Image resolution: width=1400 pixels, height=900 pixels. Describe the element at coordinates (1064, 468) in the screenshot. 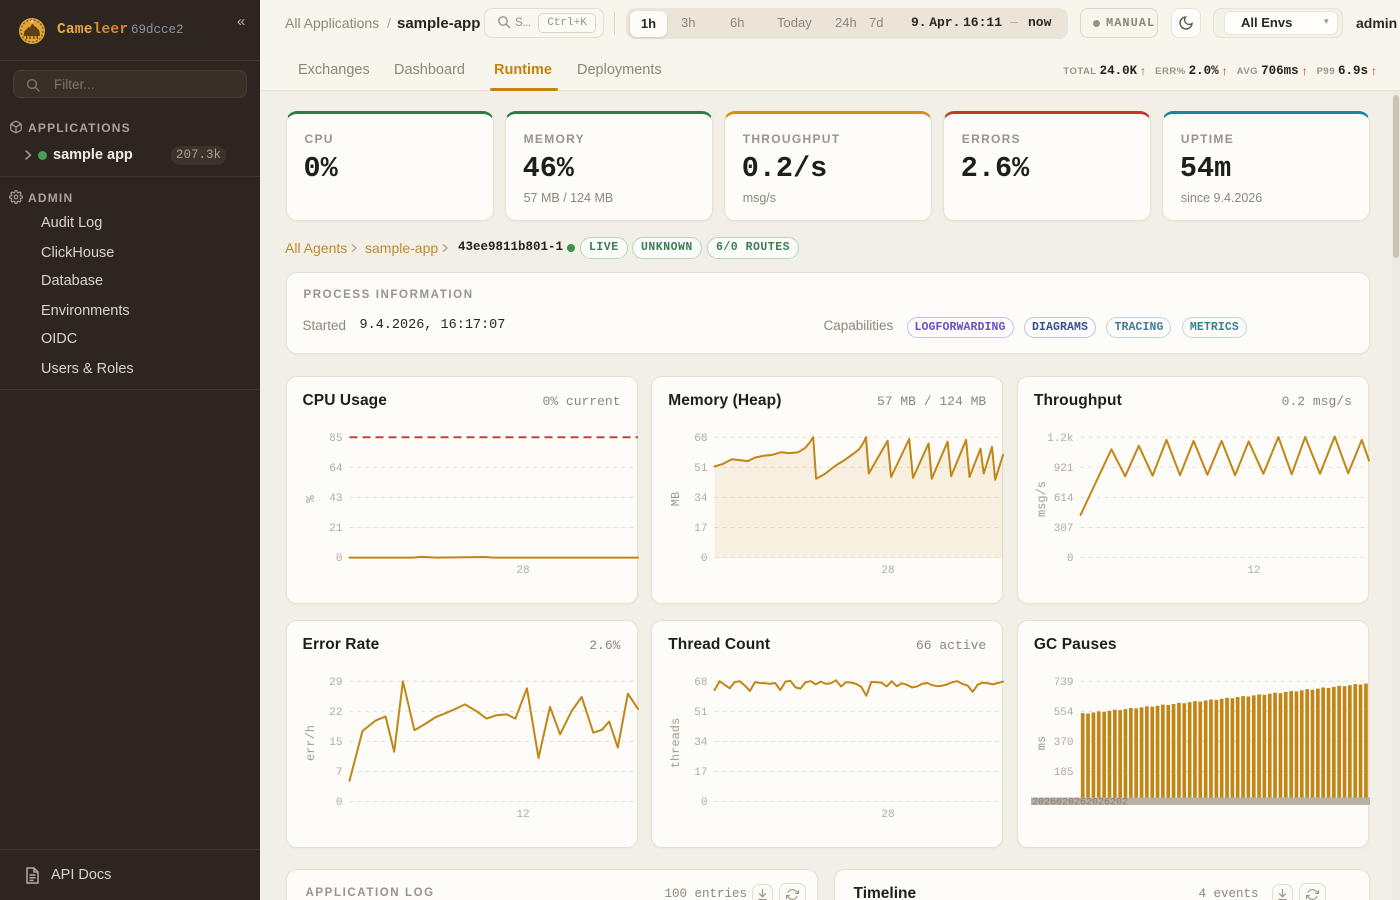

I see `svg-text: 921` at that location.